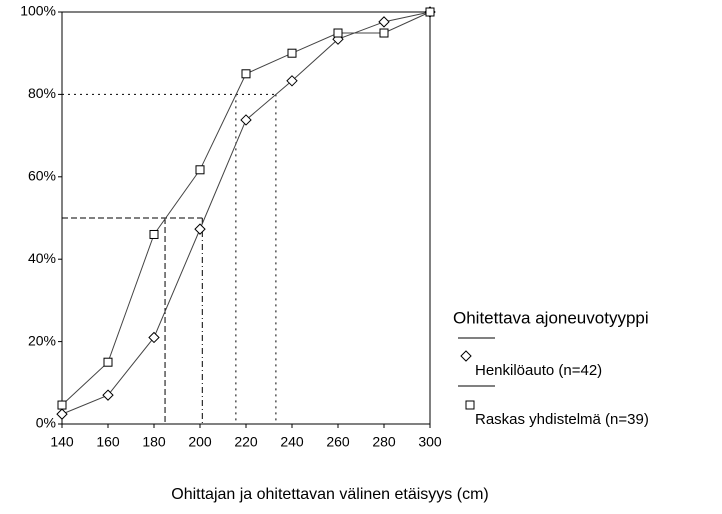 The image size is (722, 514). I want to click on y-tick-label: 40%, so click(42, 258).